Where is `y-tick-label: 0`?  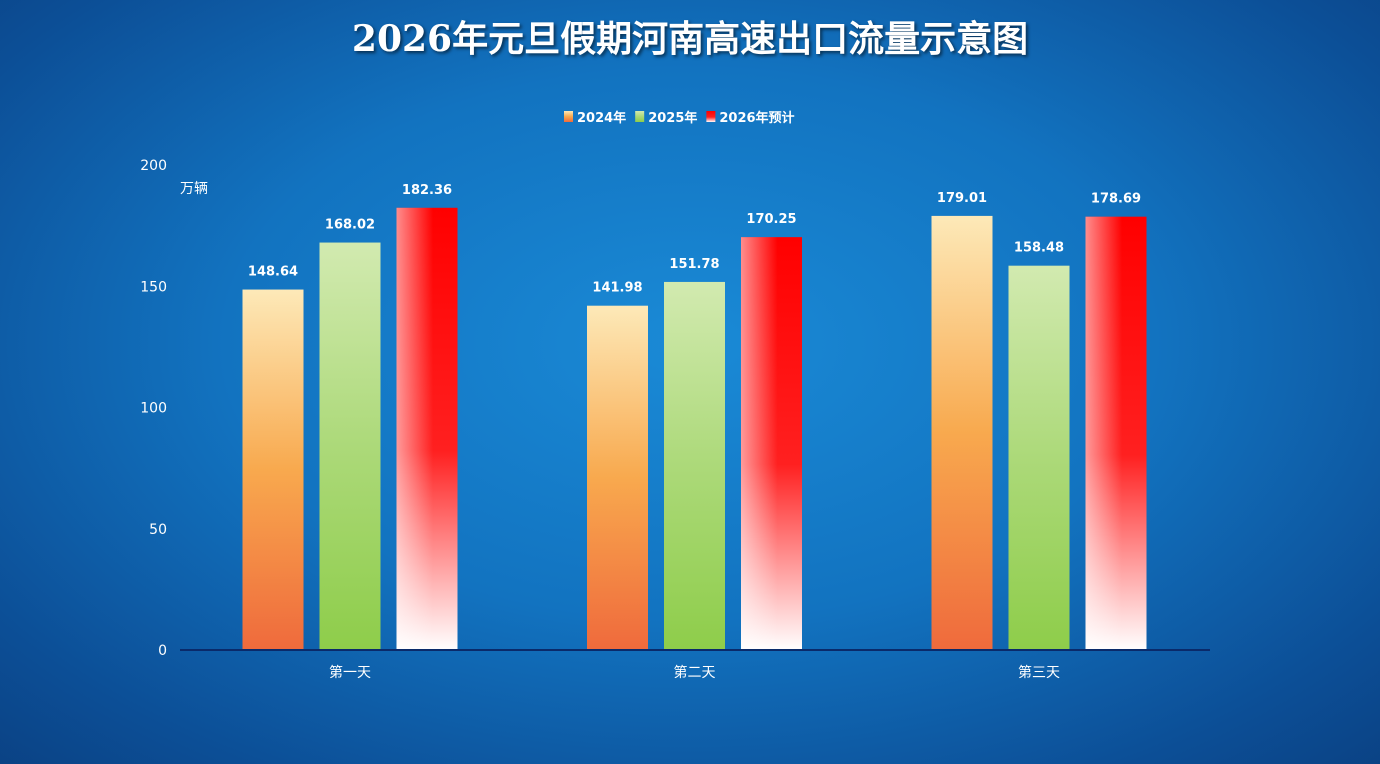 y-tick-label: 0 is located at coordinates (162, 651).